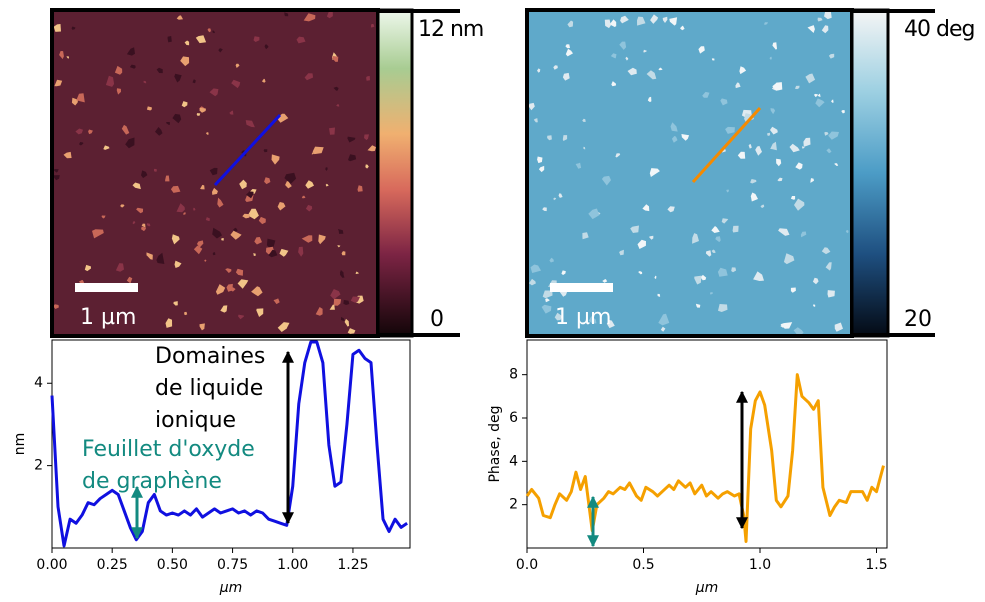  I want to click on x-tick-label: 0.0, so click(527, 565).